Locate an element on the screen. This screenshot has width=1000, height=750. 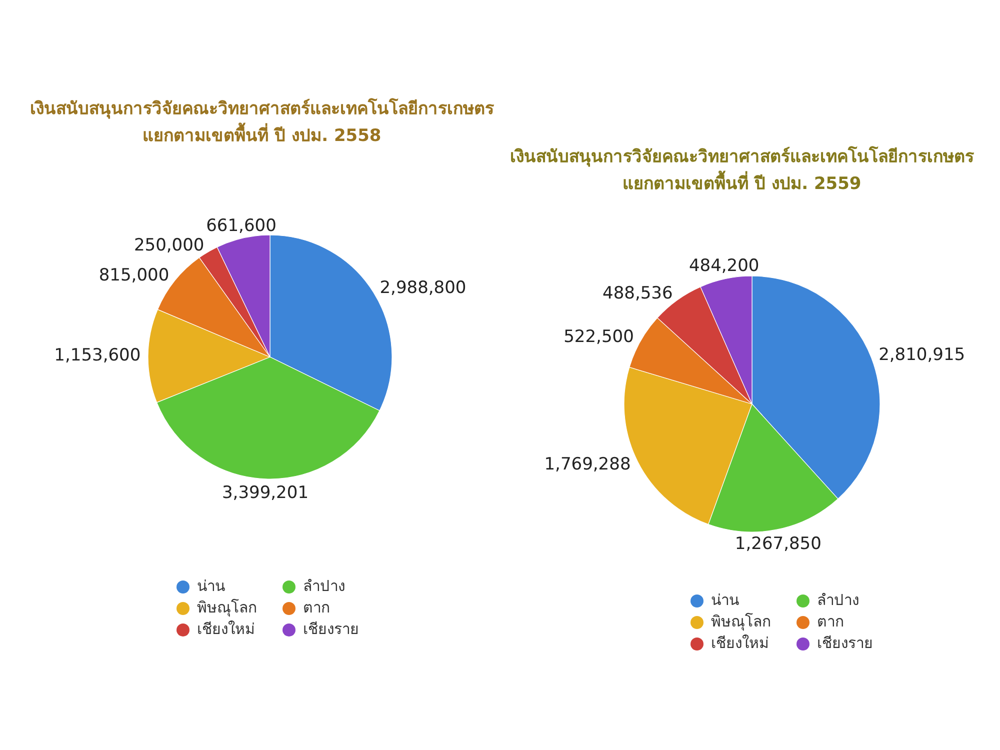
data-label: 484,200 is located at coordinates (724, 266).